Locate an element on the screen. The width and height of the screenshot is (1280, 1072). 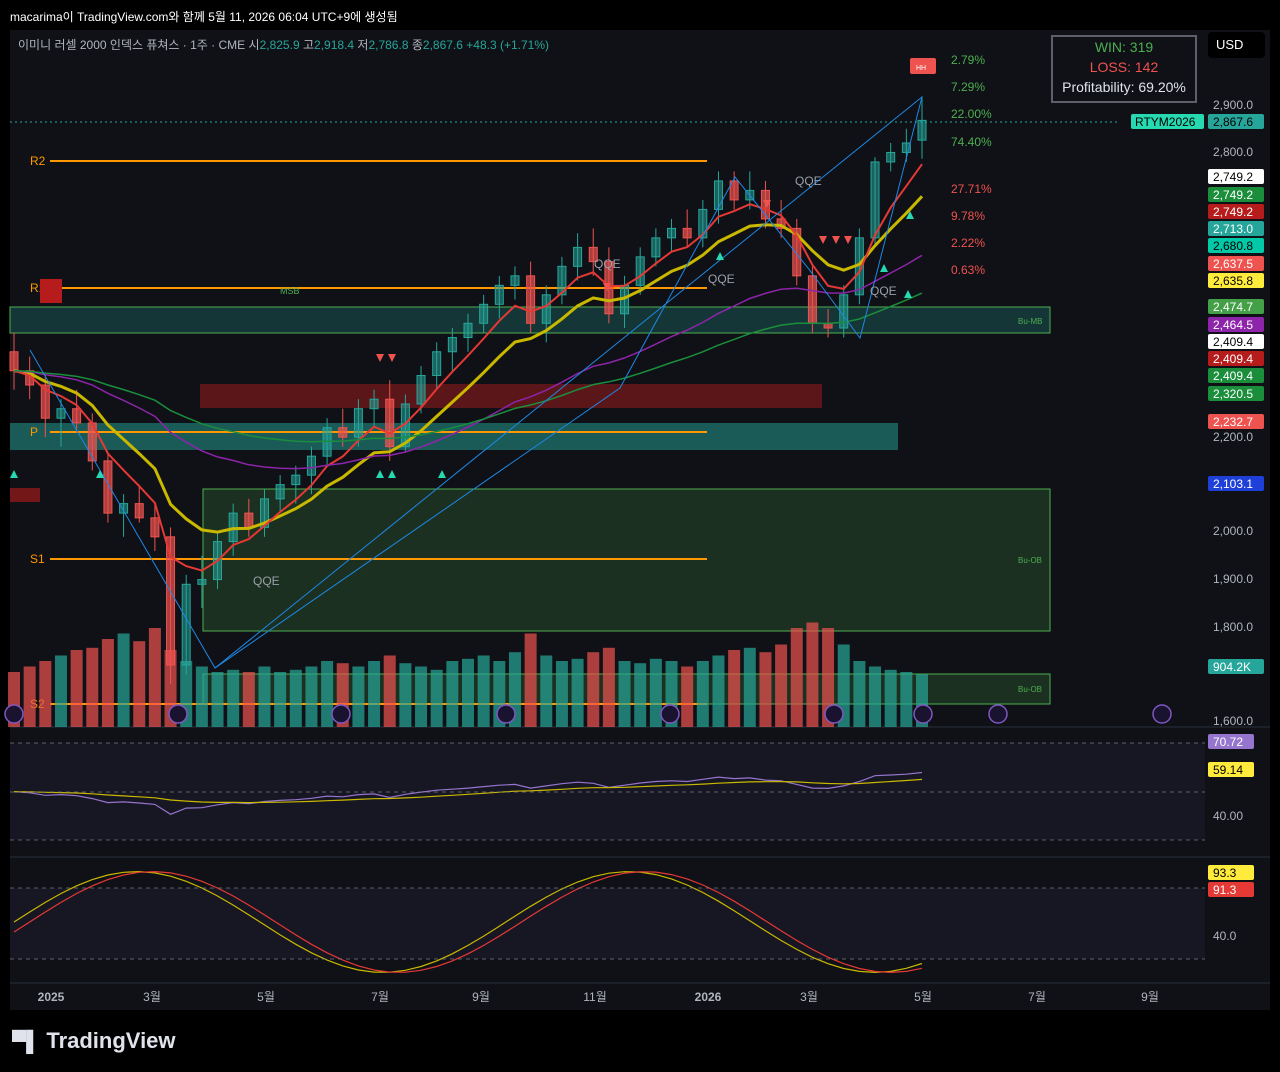
price-label: 2,103.1 is located at coordinates (1233, 484).